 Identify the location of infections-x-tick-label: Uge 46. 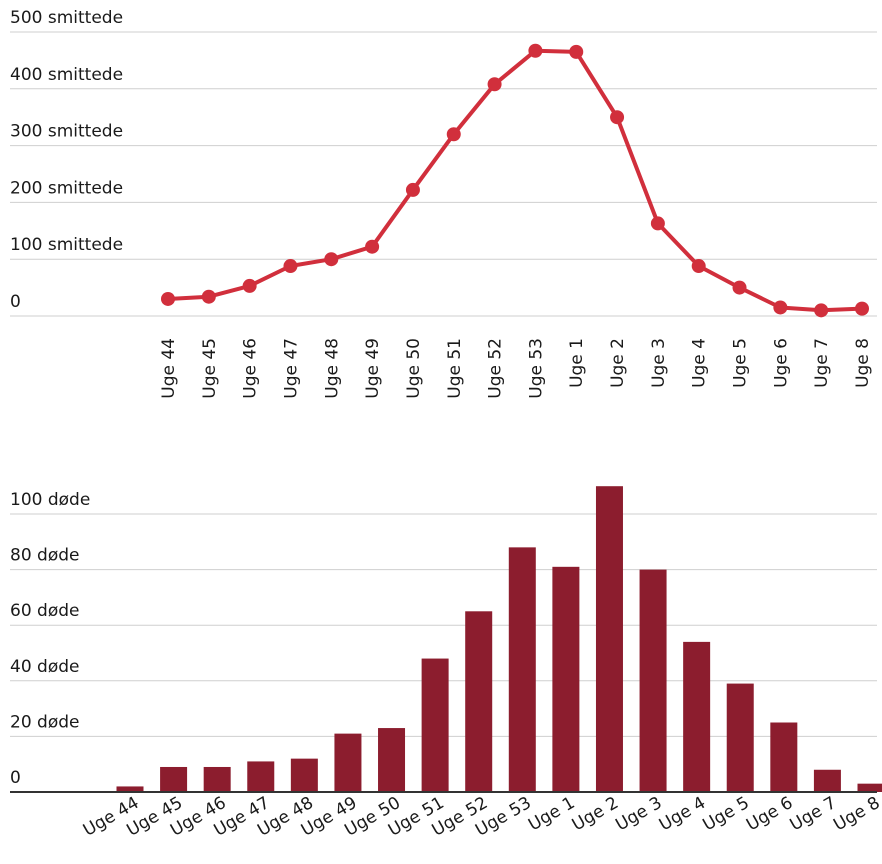
(251, 368).